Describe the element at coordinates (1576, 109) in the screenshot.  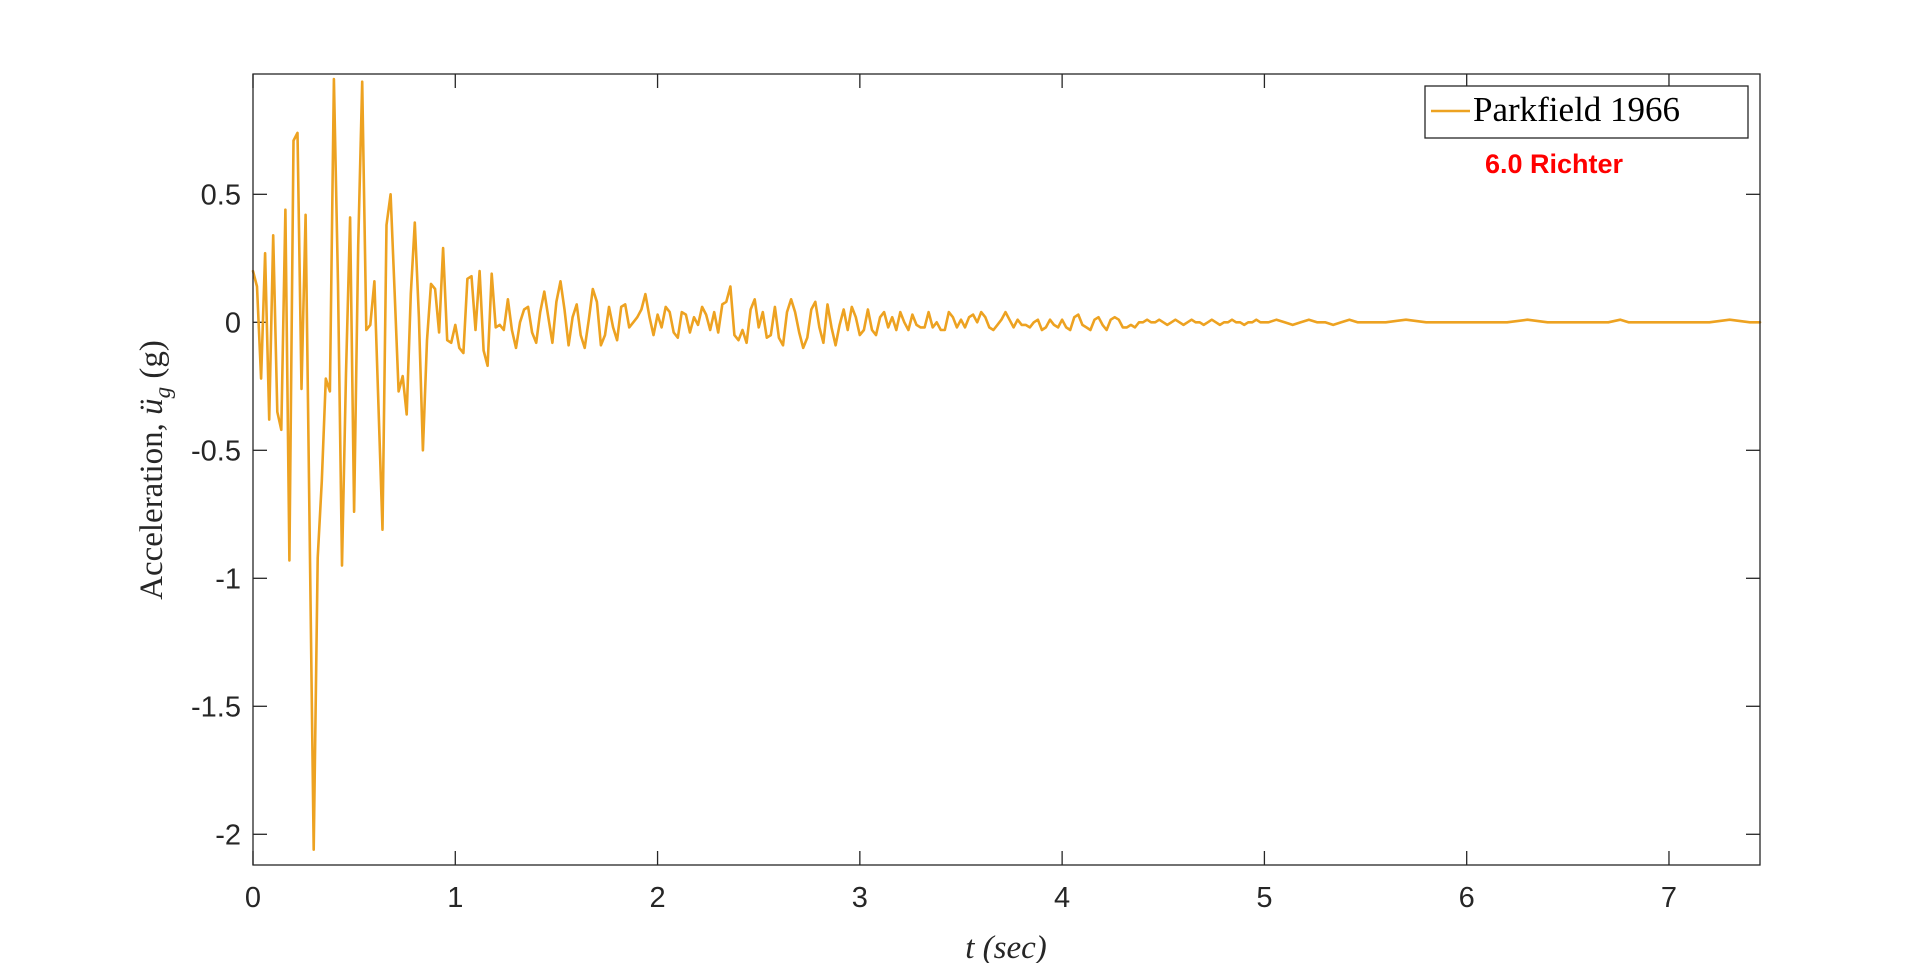
I see `legend-label: Parkfield 1966` at that location.